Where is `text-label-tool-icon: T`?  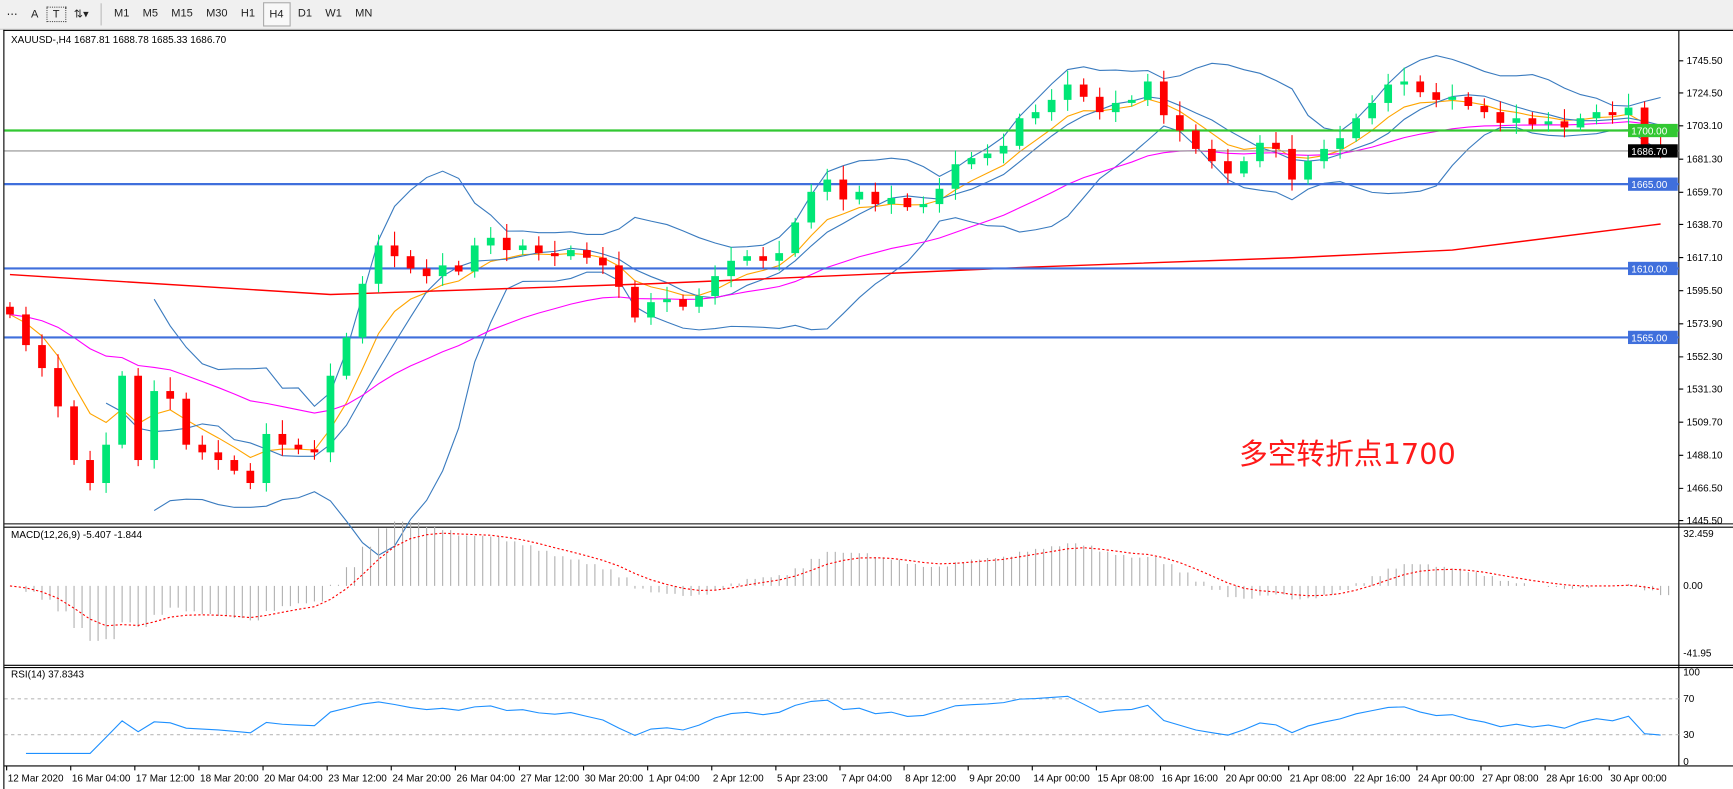
text-label-tool-icon: T is located at coordinates (56, 14).